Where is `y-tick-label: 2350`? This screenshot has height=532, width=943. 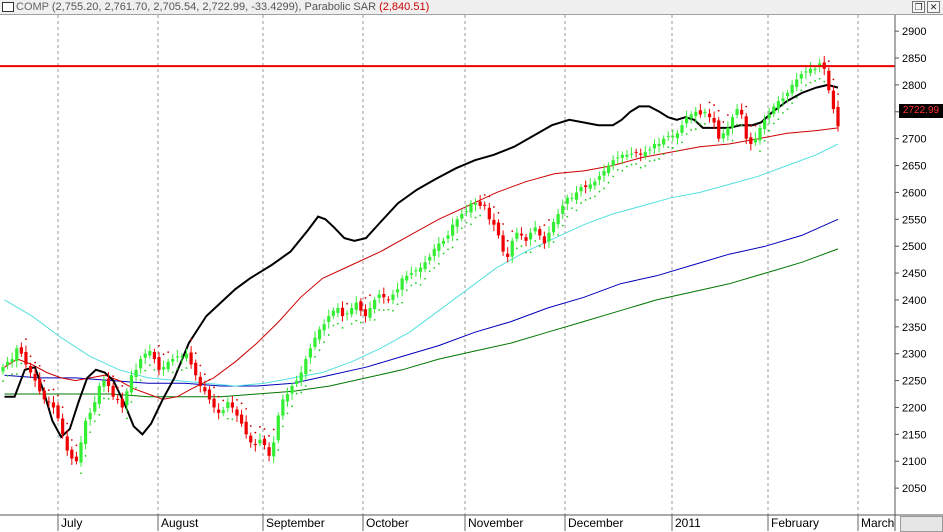 y-tick-label: 2350 is located at coordinates (914, 328).